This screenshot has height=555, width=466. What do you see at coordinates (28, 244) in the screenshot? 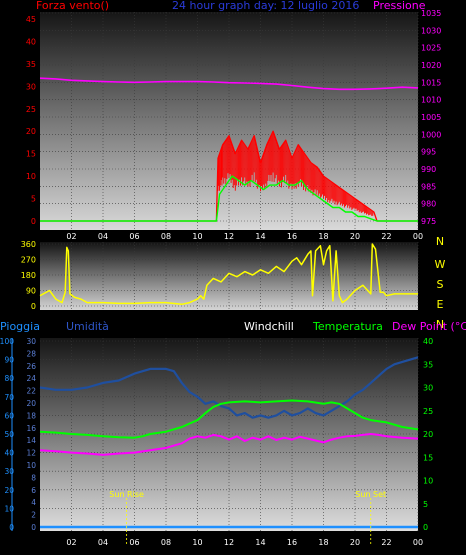
I see `direction-tick: 360` at bounding box center [28, 244].